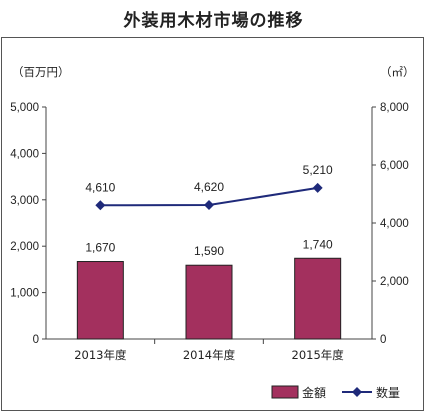 The width and height of the screenshot is (427, 415). What do you see at coordinates (24, 201) in the screenshot?
I see `left-tick-label: 3,000` at bounding box center [24, 201].